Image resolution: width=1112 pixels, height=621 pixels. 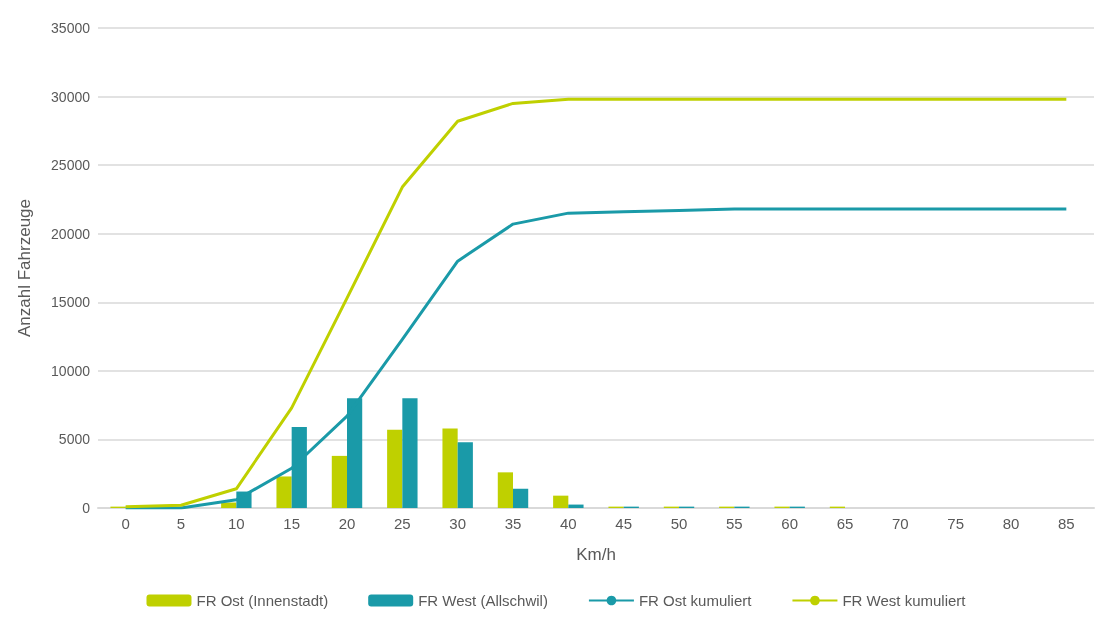 I want to click on y-tick-label: 20000, so click(x=71, y=233).